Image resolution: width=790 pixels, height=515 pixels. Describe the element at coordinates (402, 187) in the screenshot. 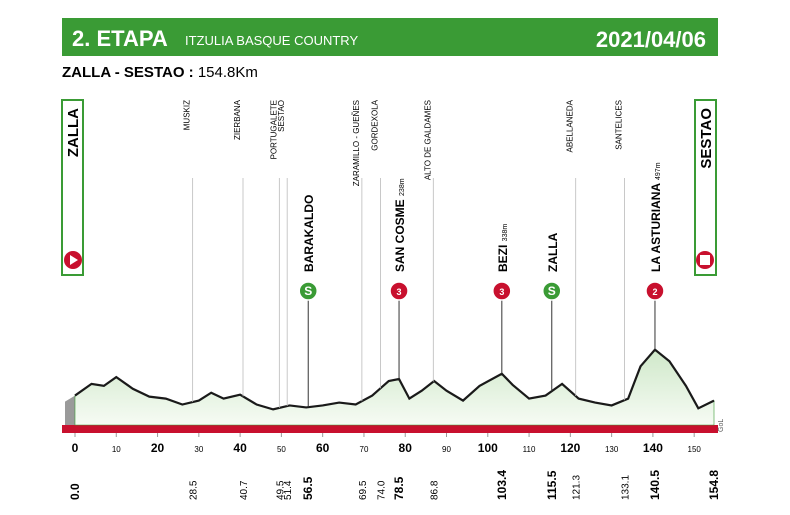

I see `key-elevation: 238m` at that location.